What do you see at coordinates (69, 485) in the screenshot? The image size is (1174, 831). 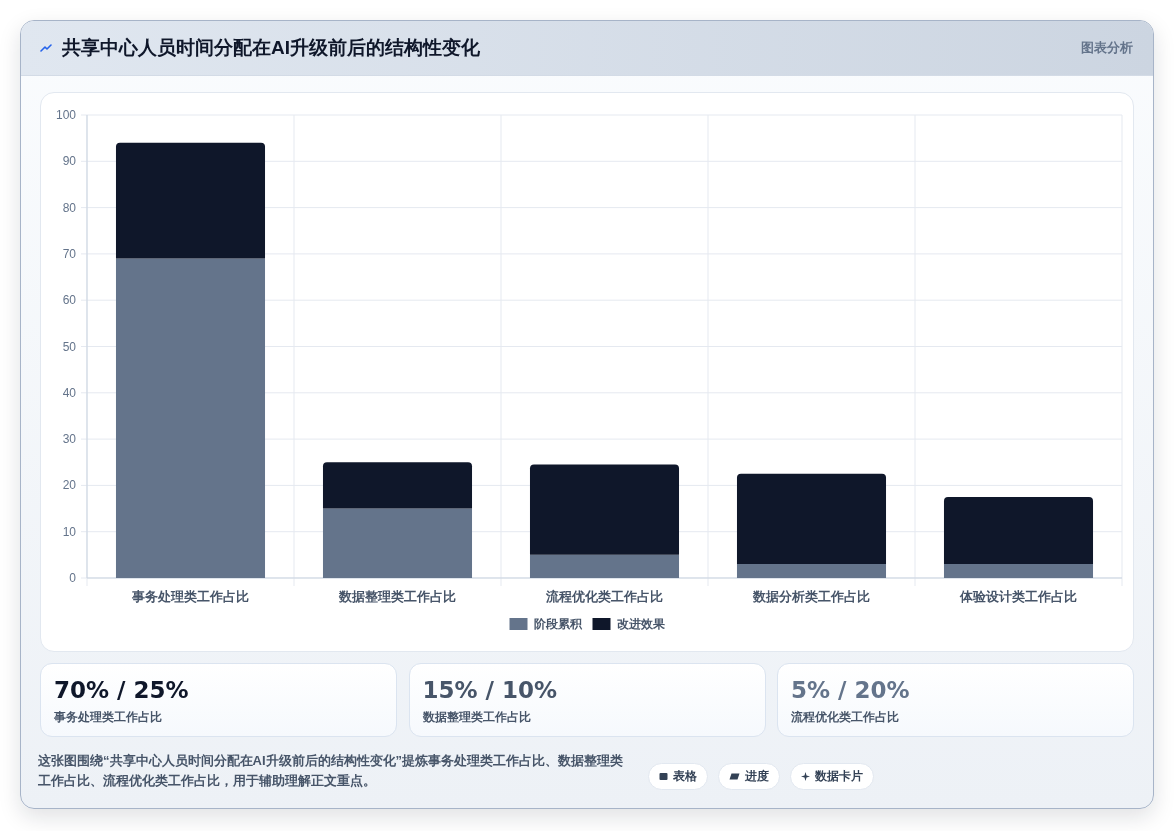 I see `y-tick-label: 20` at bounding box center [69, 485].